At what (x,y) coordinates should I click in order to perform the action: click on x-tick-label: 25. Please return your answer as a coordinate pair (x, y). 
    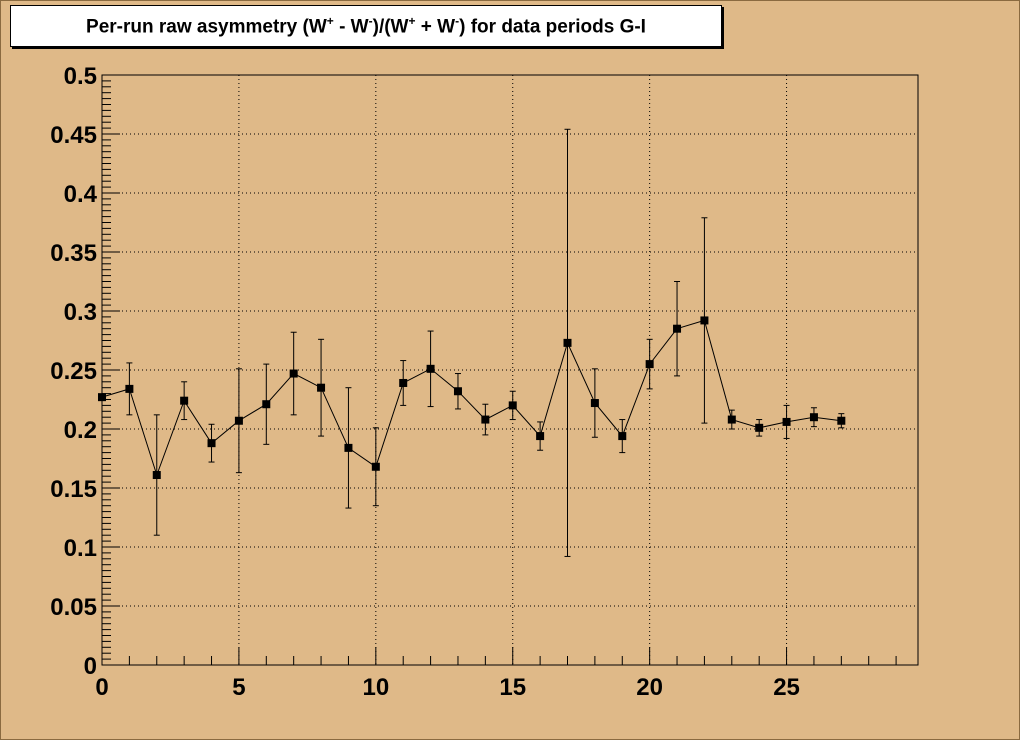
    Looking at the image, I should click on (786, 687).